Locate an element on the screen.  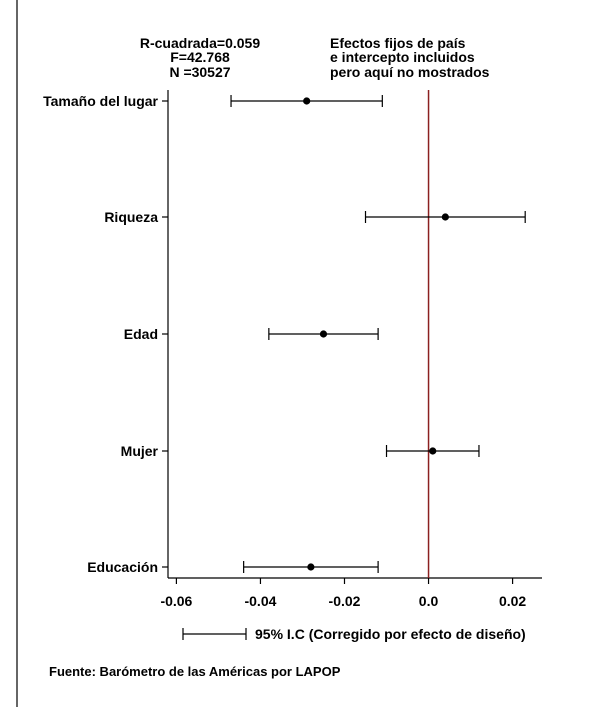
stat-n: N =30527 is located at coordinates (199, 72).